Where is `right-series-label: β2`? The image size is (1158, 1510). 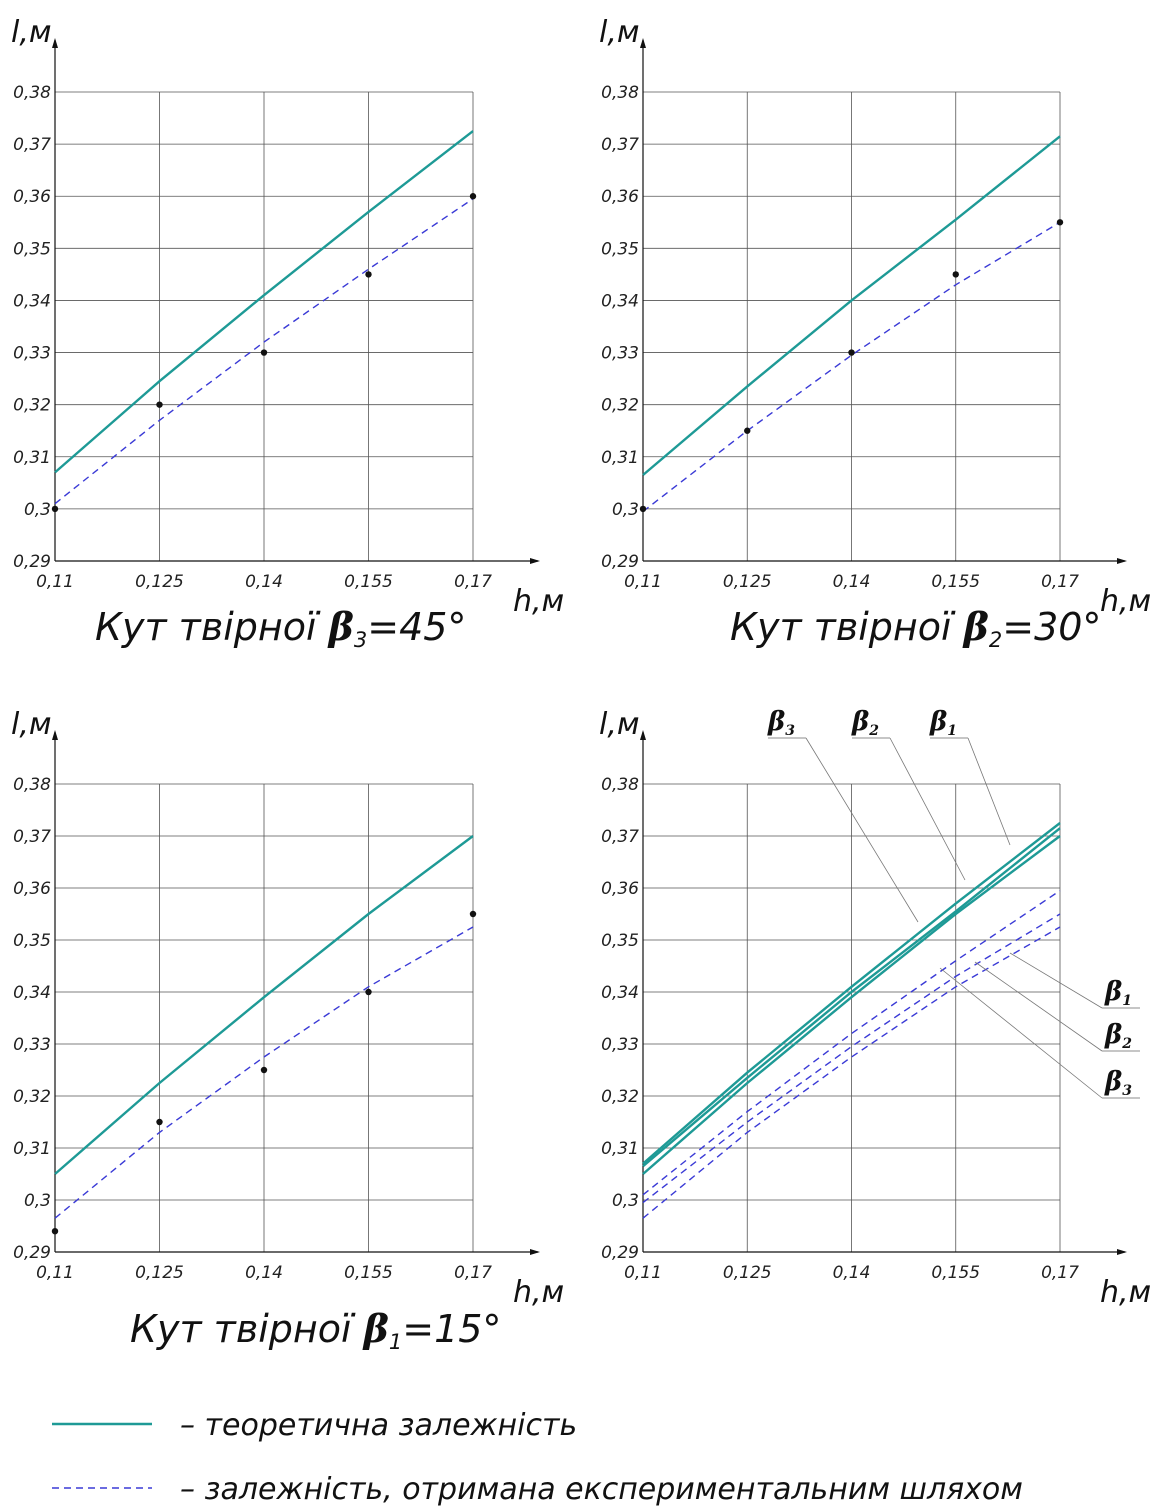 right-series-label: β2 is located at coordinates (1118, 1036).